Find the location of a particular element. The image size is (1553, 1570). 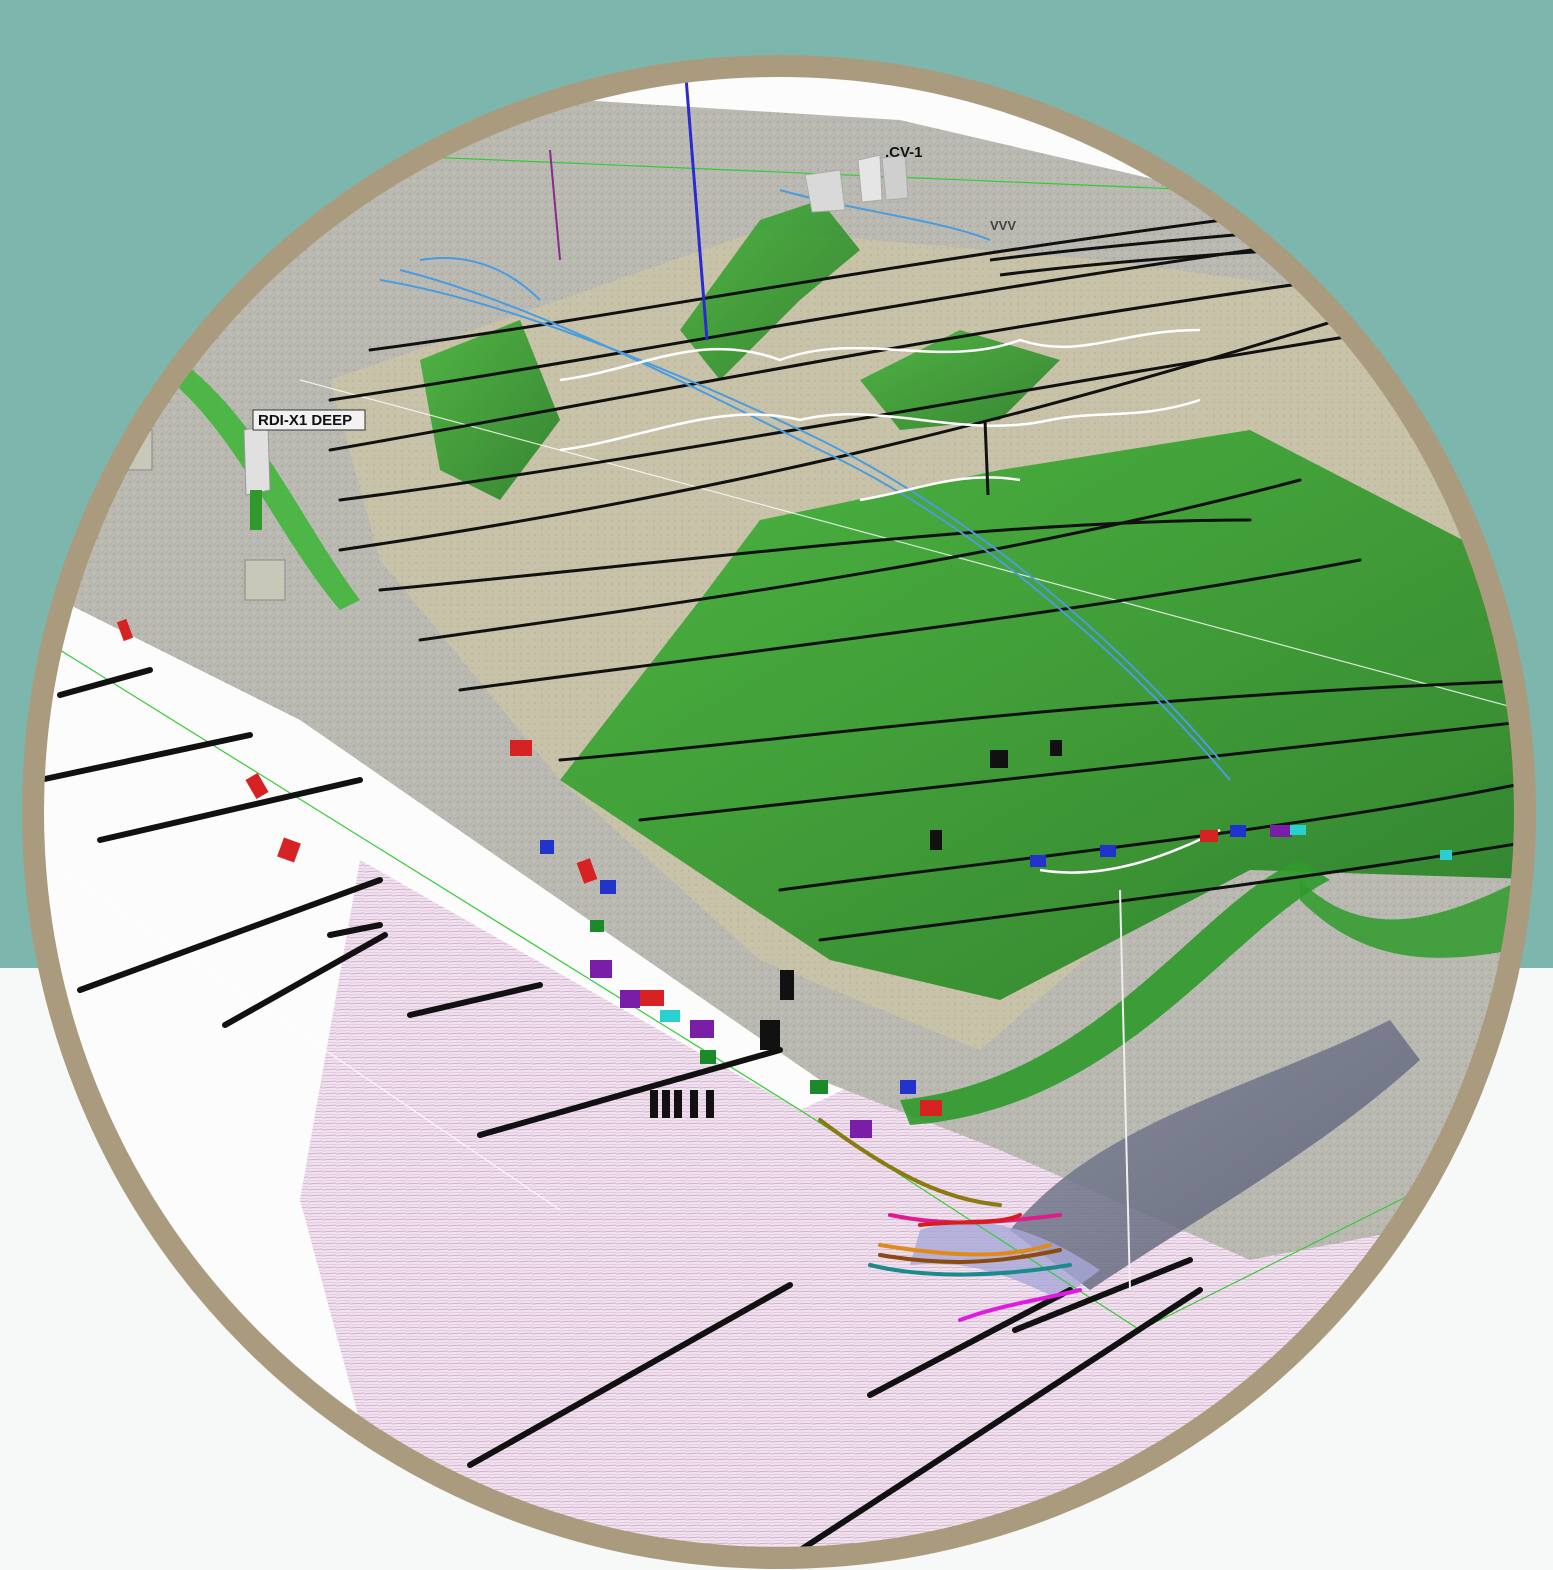

colored-horizons is located at coordinates (950, 1220).